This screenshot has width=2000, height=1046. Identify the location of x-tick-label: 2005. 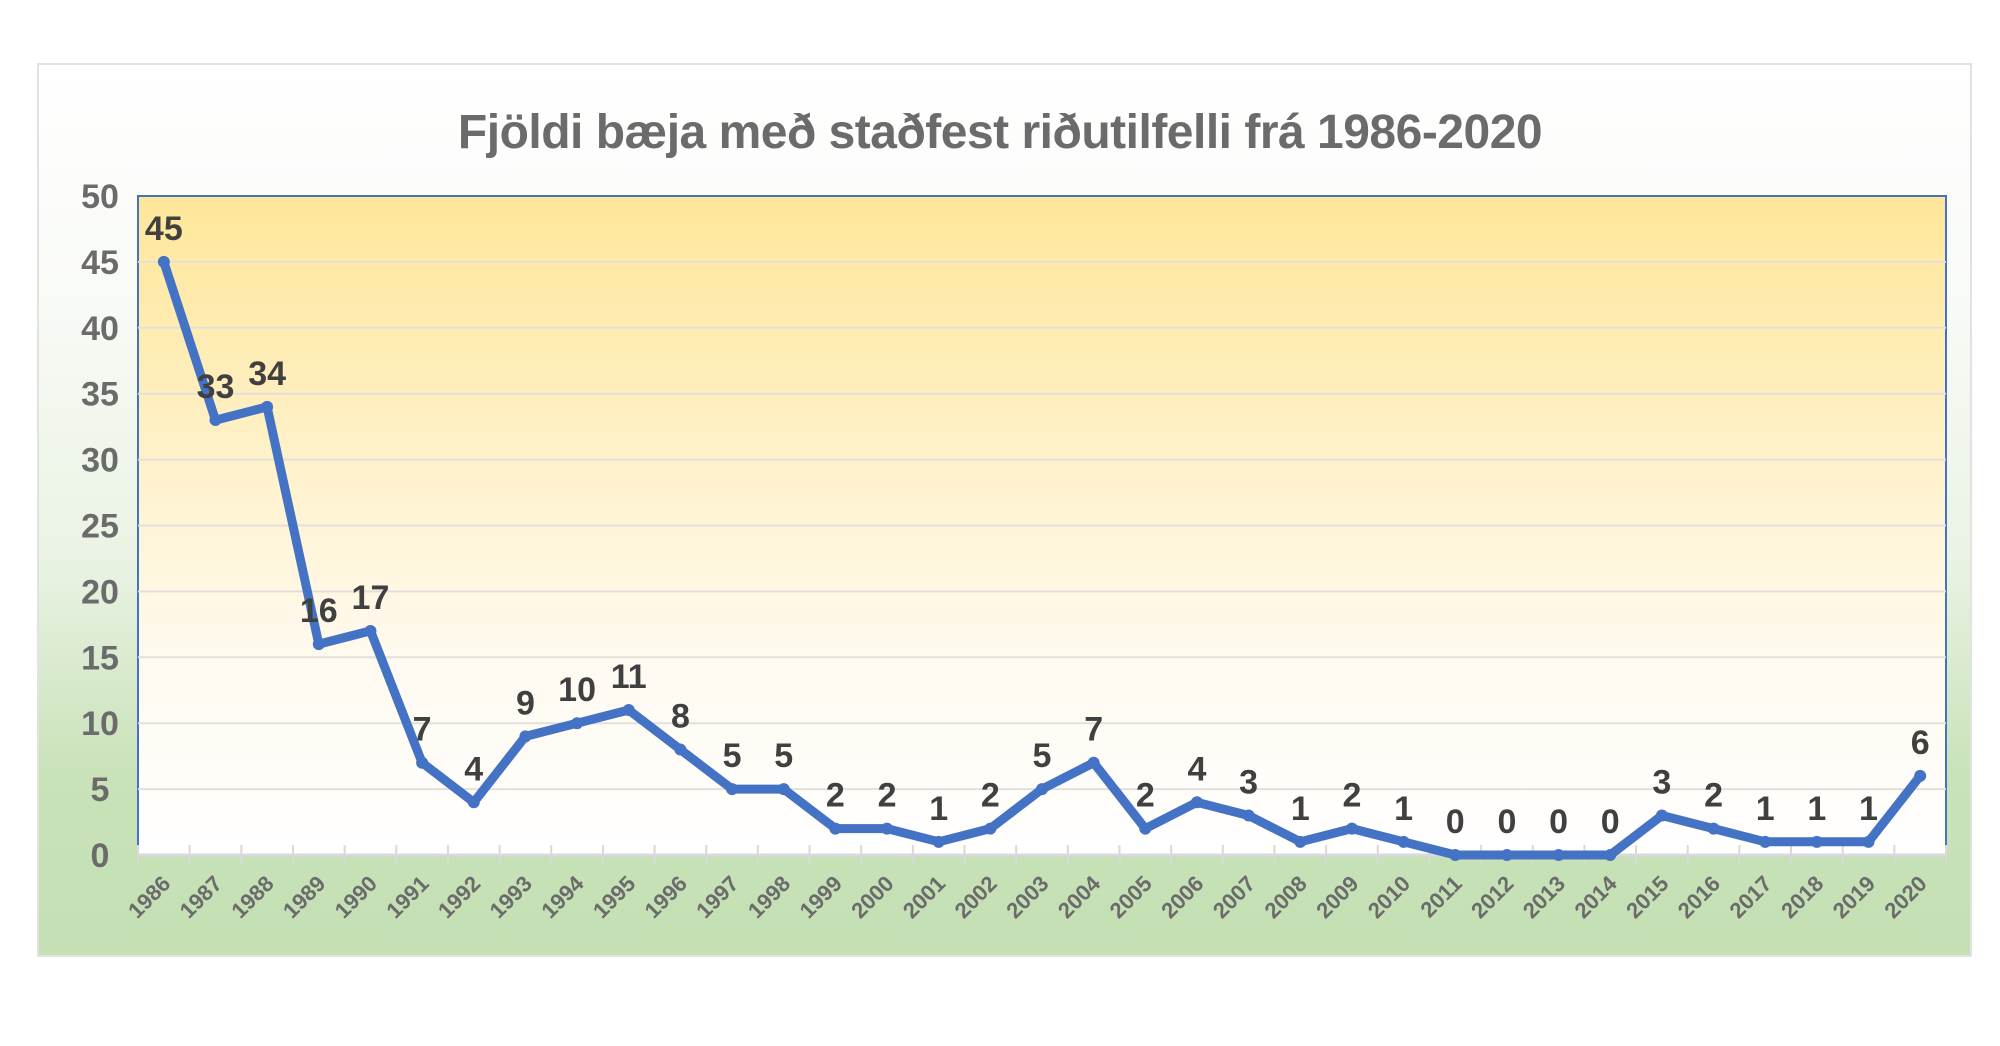
(1131, 897).